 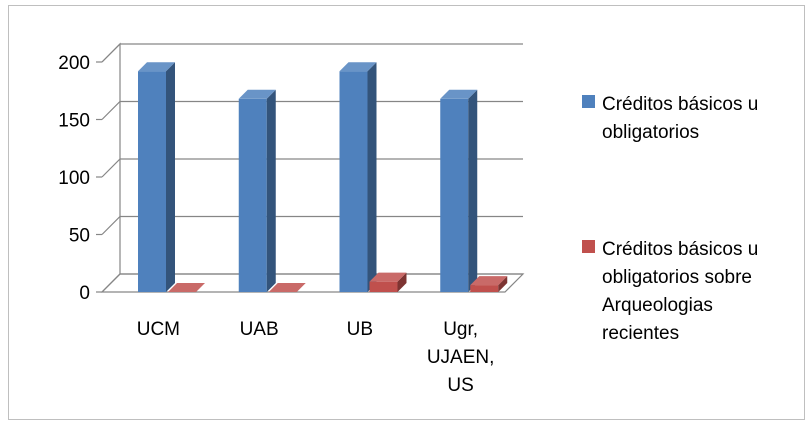 I want to click on x-axis-category-labels: UCM UAB UB Ugr, UJAEN, US, so click(x=316, y=357).